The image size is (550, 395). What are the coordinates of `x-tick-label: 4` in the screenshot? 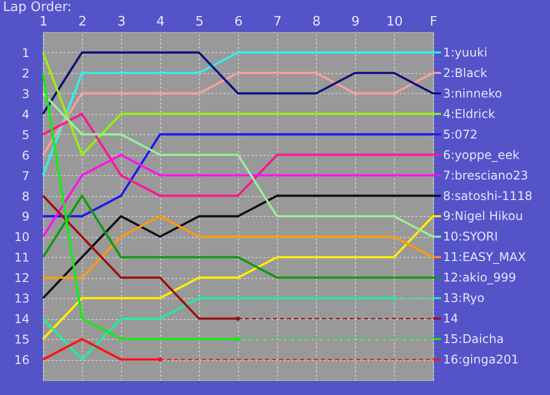 It's located at (160, 22).